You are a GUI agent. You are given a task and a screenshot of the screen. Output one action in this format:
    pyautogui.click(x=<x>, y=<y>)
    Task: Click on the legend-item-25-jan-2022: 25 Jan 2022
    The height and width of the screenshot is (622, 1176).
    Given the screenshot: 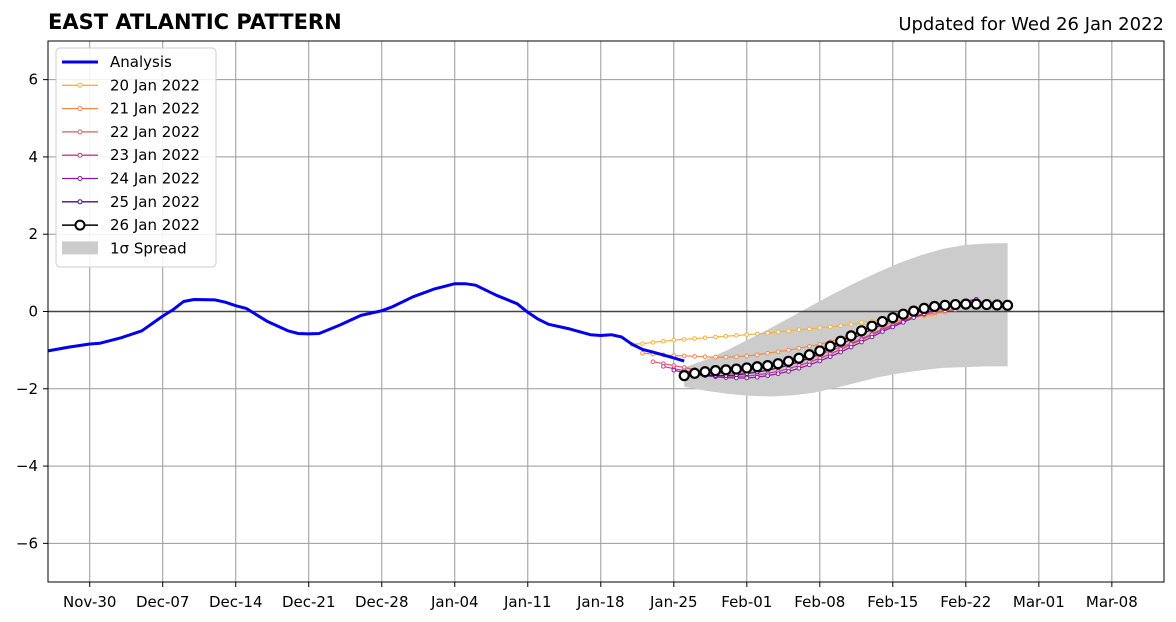 What is the action you would take?
    pyautogui.click(x=131, y=202)
    